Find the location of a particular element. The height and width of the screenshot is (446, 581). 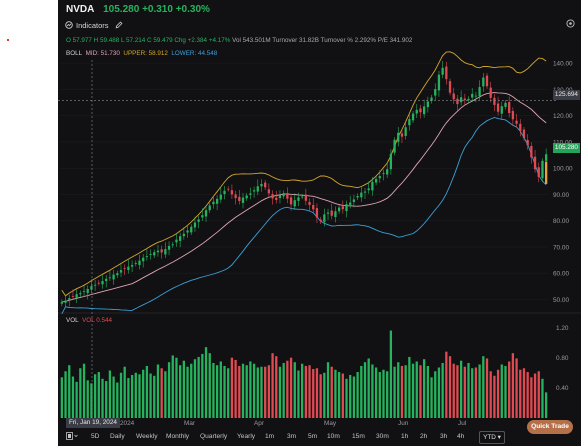

period-3m: 3m is located at coordinates (292, 436).